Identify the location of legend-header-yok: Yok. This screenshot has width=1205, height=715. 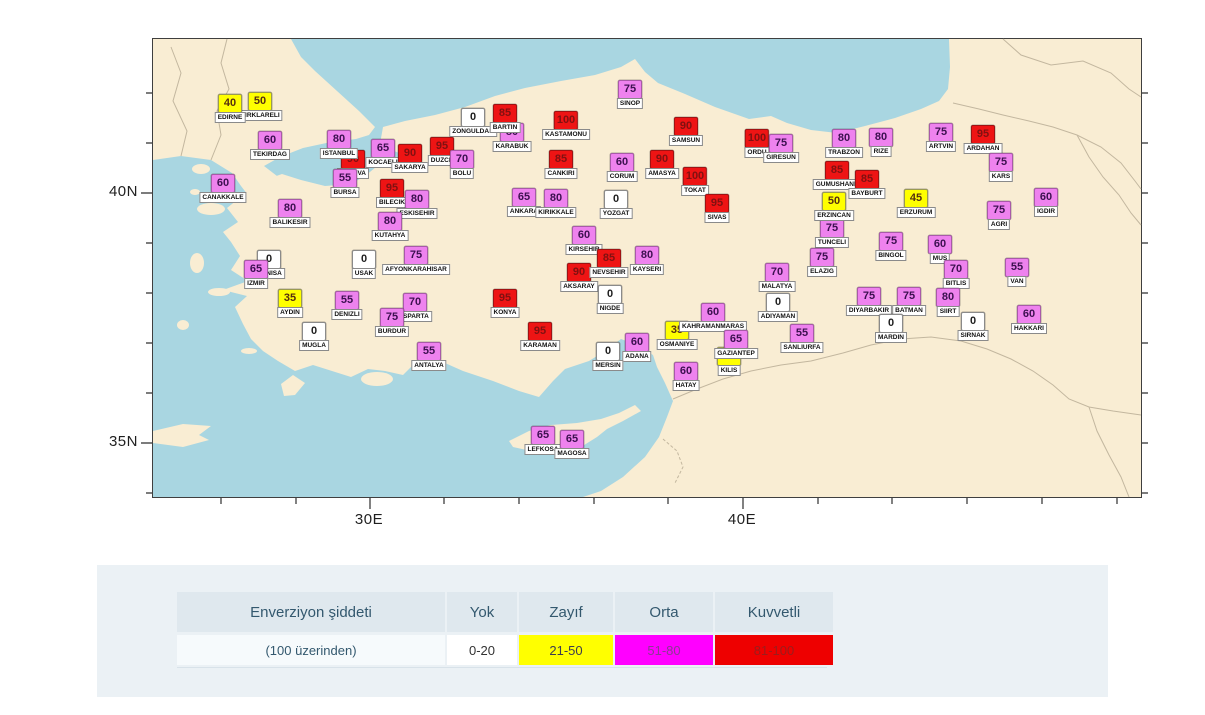
(482, 612).